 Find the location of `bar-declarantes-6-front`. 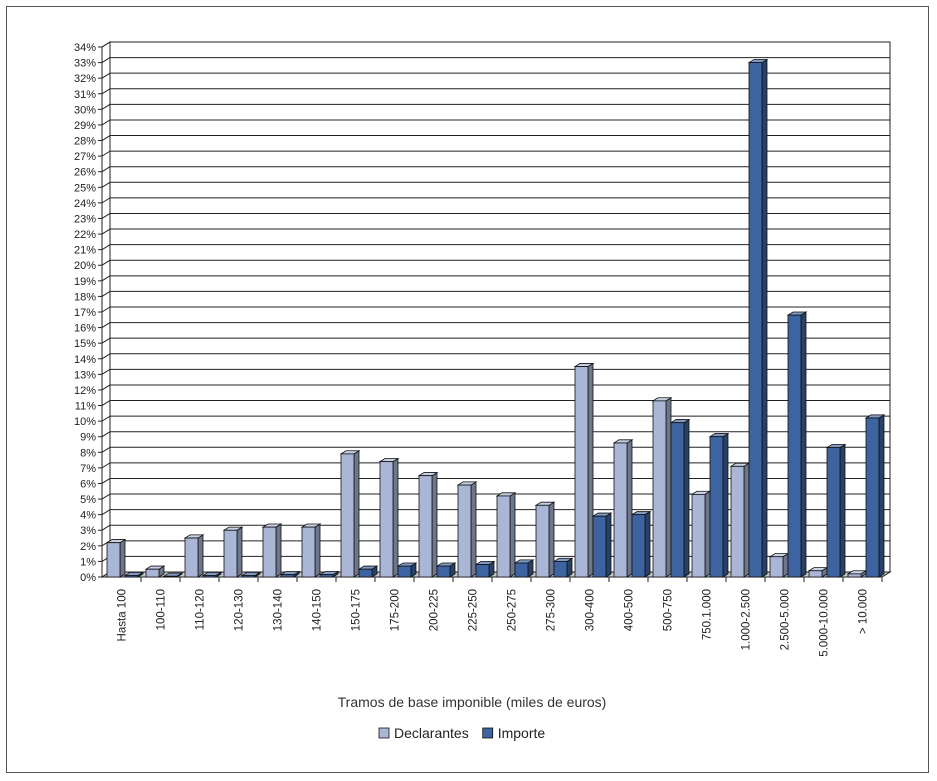

bar-declarantes-6-front is located at coordinates (347, 515).